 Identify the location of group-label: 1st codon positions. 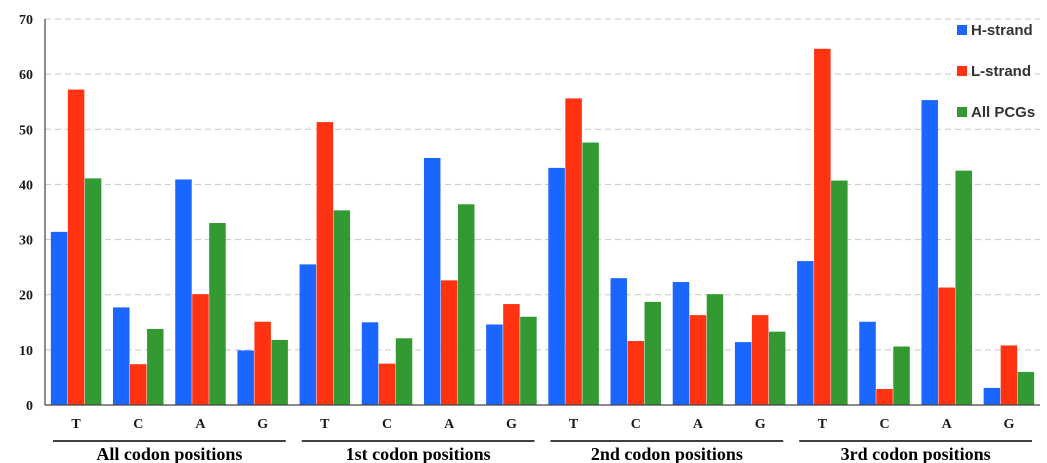
(418, 453).